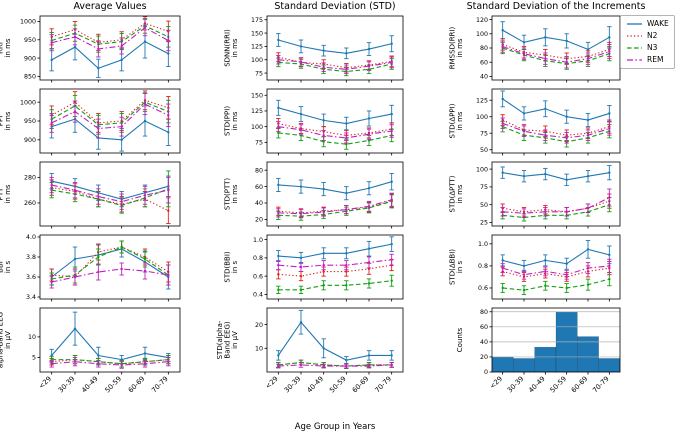  What do you see at coordinates (31, 257) in the screenshot?
I see `svg-text: 3.8` at bounding box center [31, 257].